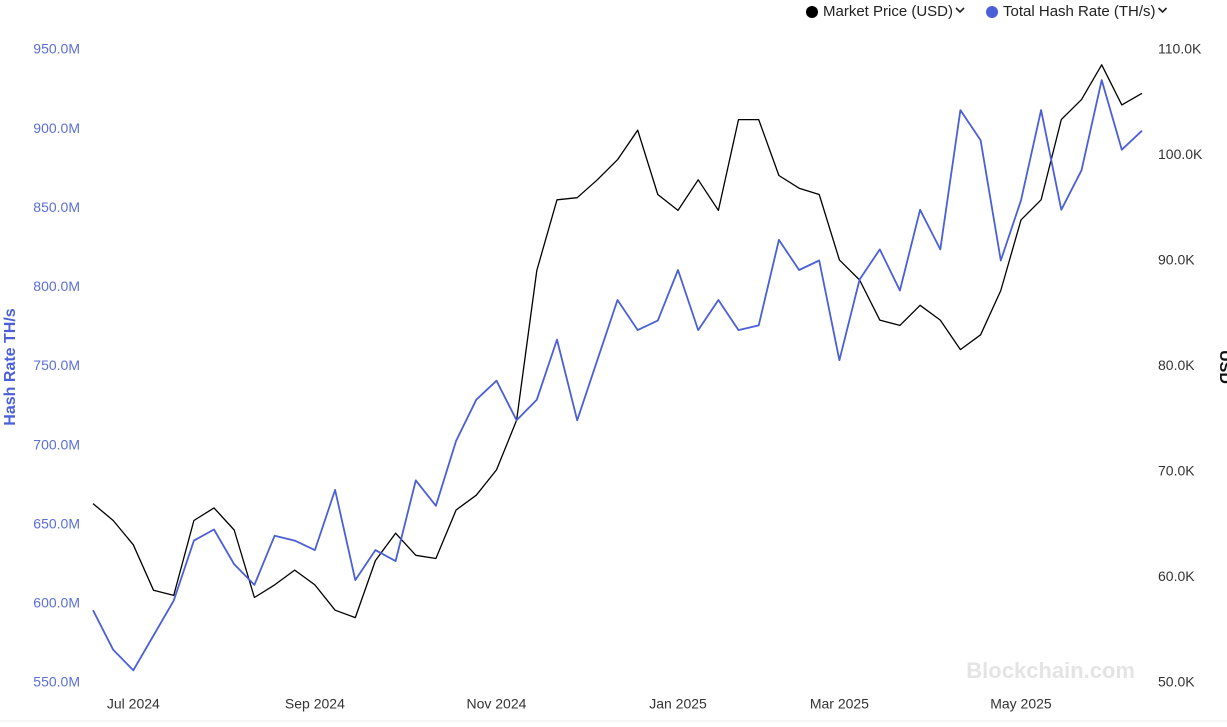 The image size is (1227, 727). I want to click on y-tick-label: 650.0M, so click(56, 523).